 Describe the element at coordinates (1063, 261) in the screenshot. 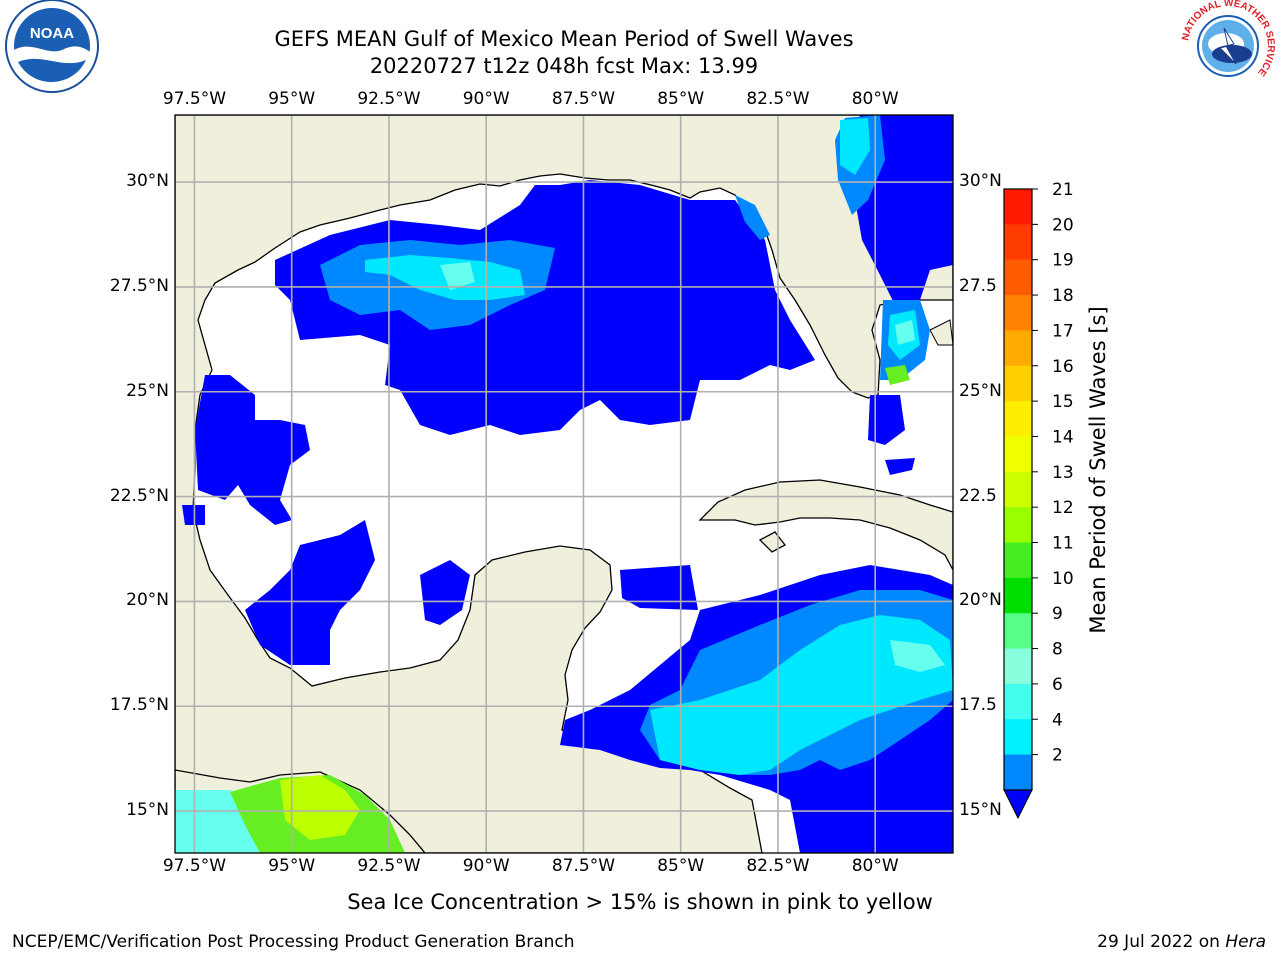

I see `colorbar-tick-label: 19` at that location.